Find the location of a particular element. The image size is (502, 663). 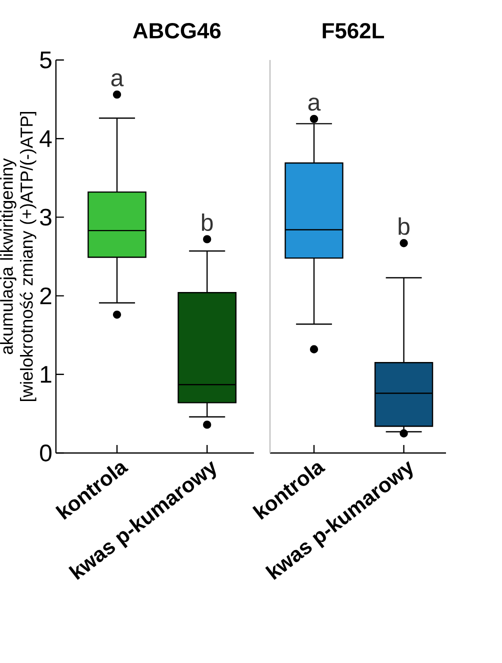

y-tick-label: 2 is located at coordinates (46, 295).